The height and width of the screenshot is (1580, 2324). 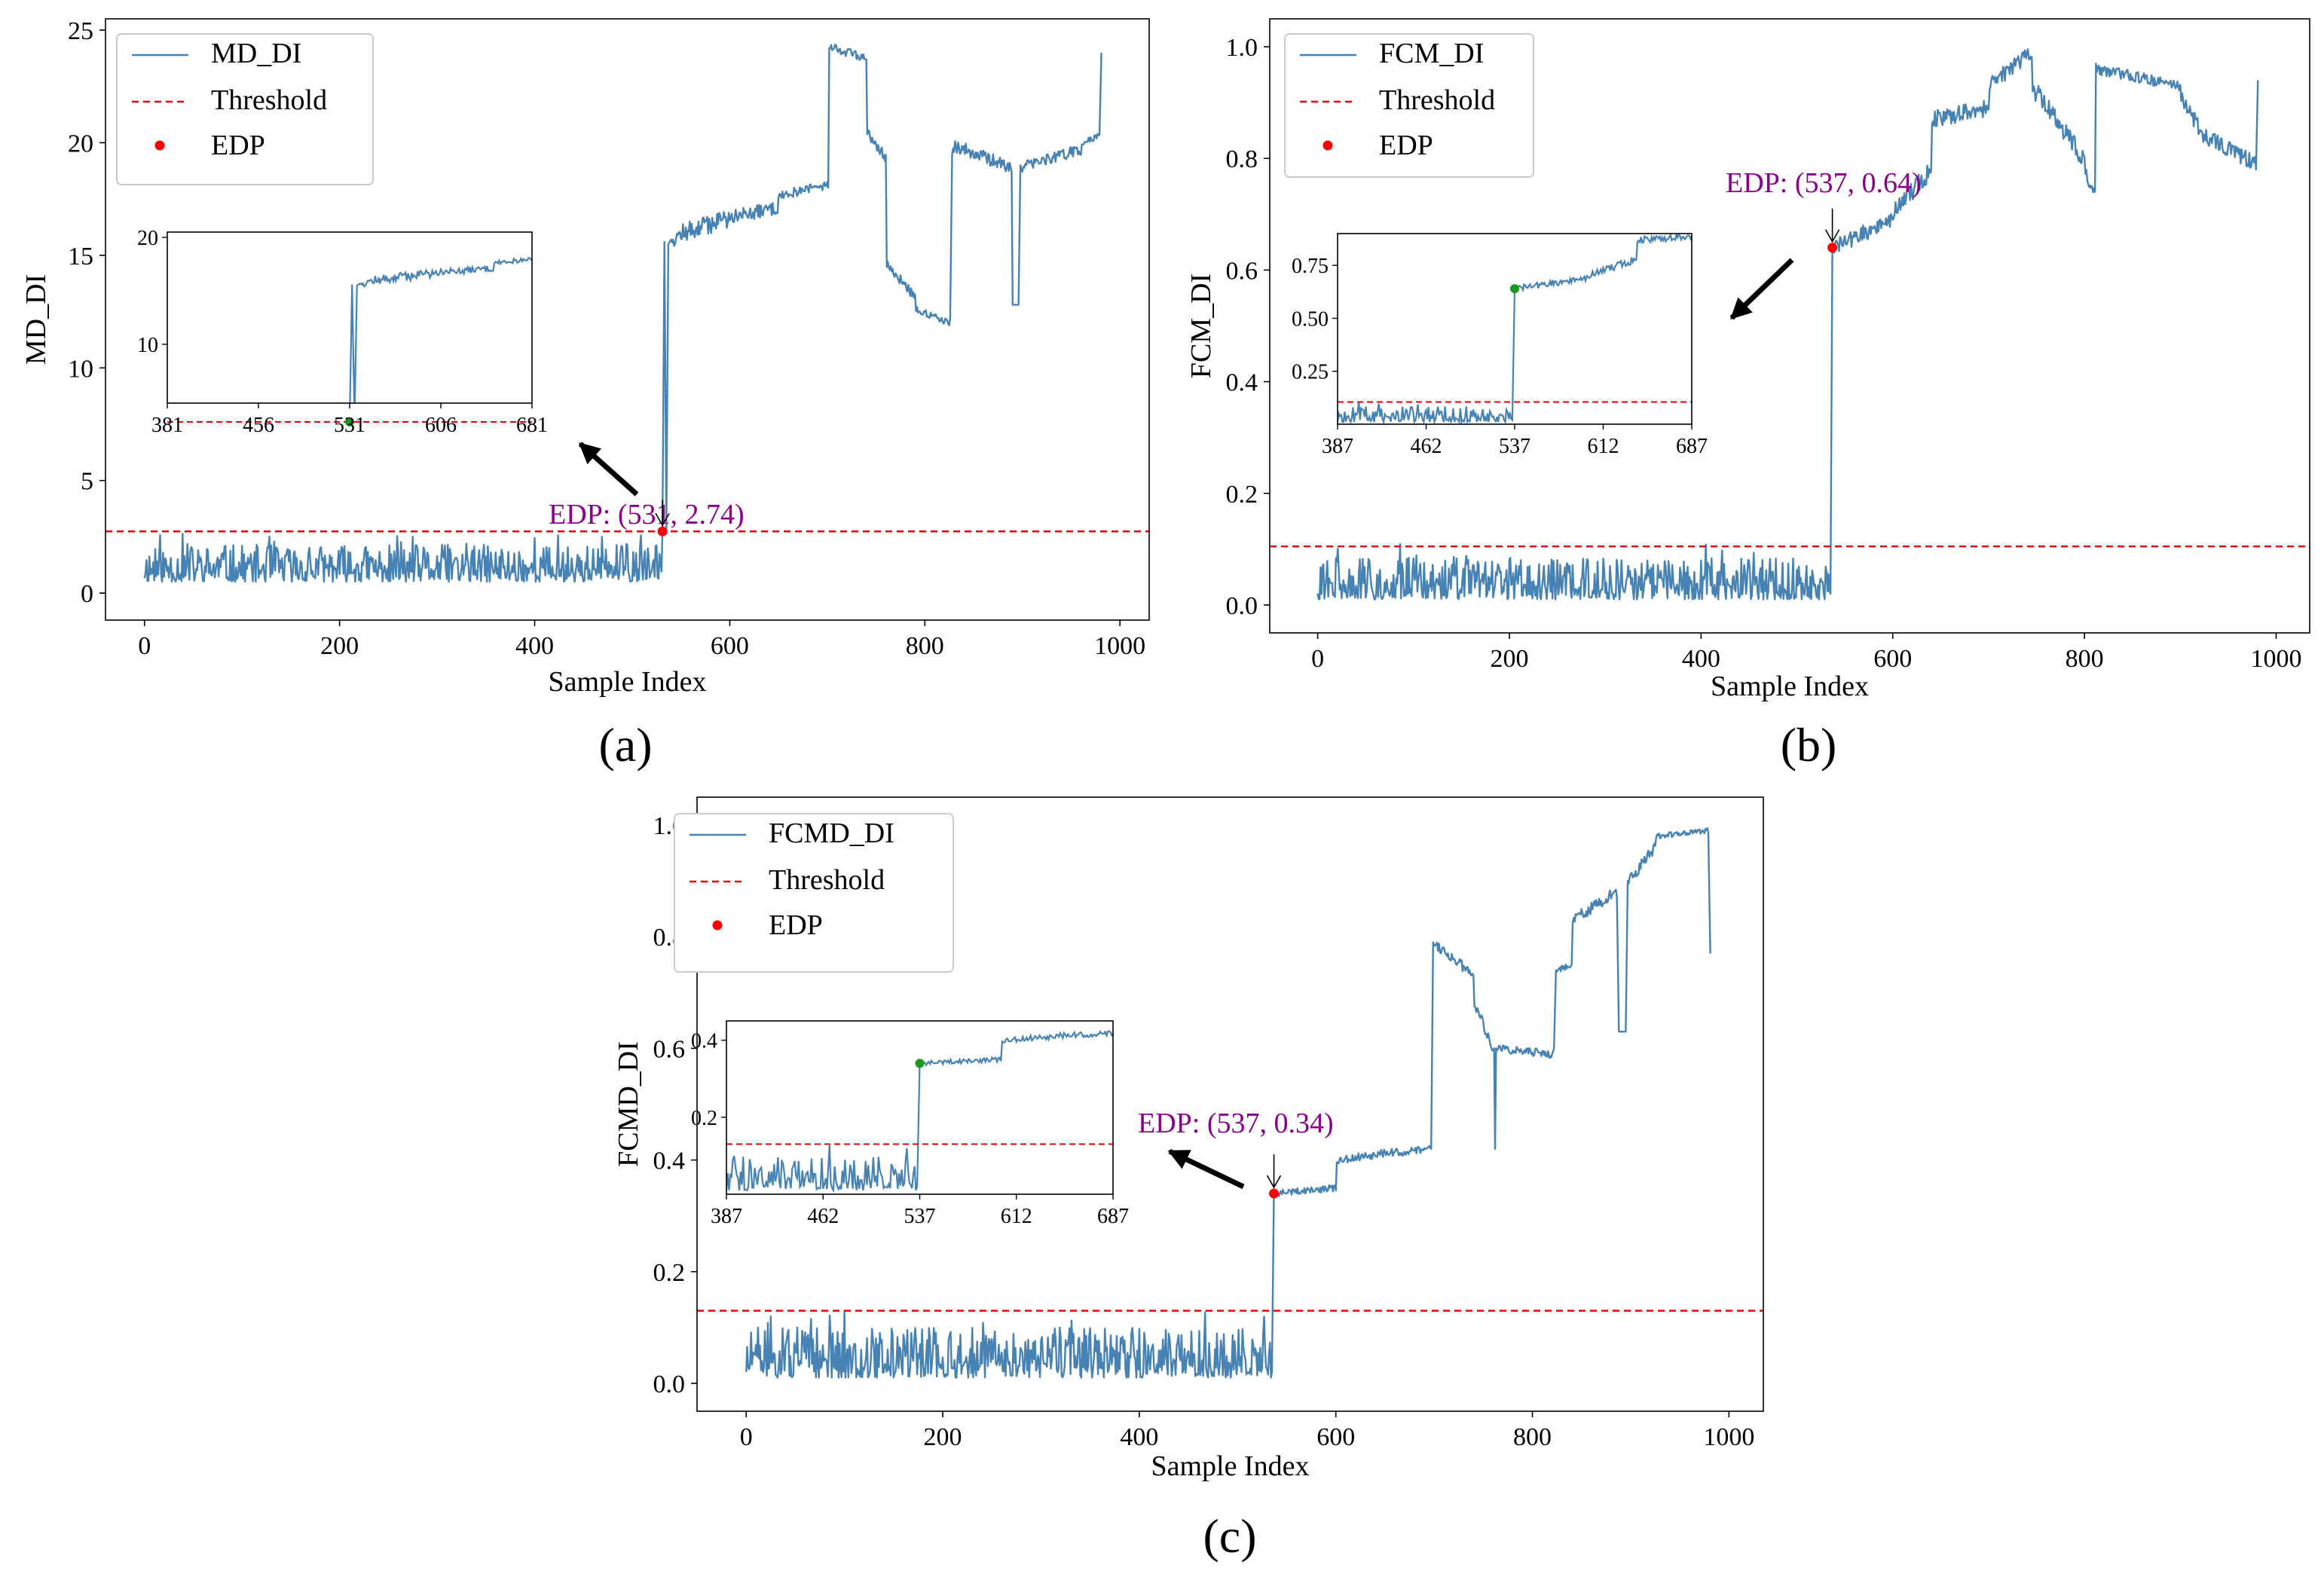 What do you see at coordinates (1500, 345) in the screenshot?
I see `inset: 387 462 537 612 687 0.25 0.50 0.75` at bounding box center [1500, 345].